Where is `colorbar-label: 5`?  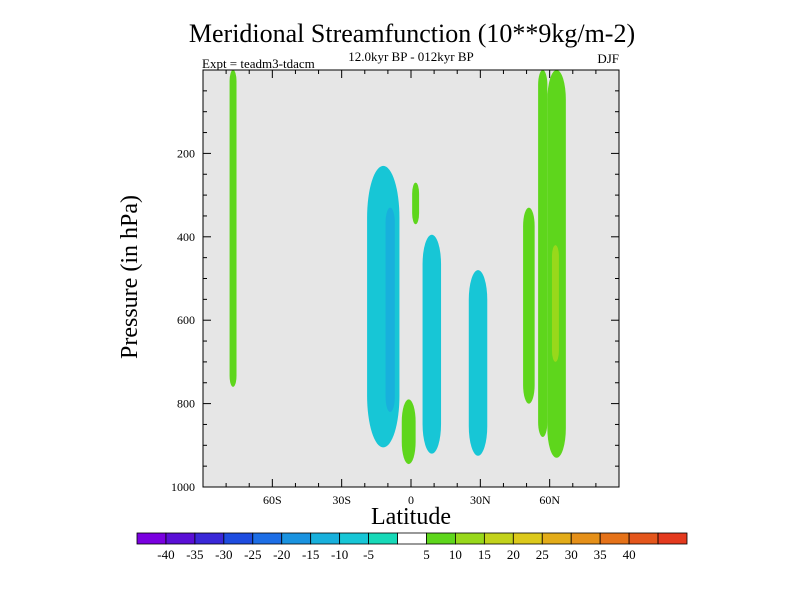
colorbar-label: 5 is located at coordinates (426, 554).